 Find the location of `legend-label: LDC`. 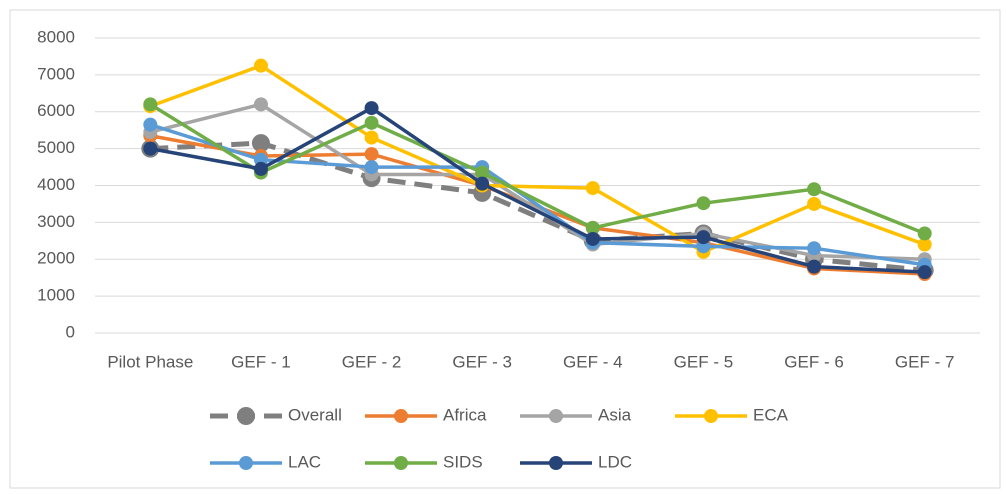

legend-label: LDC is located at coordinates (615, 461).